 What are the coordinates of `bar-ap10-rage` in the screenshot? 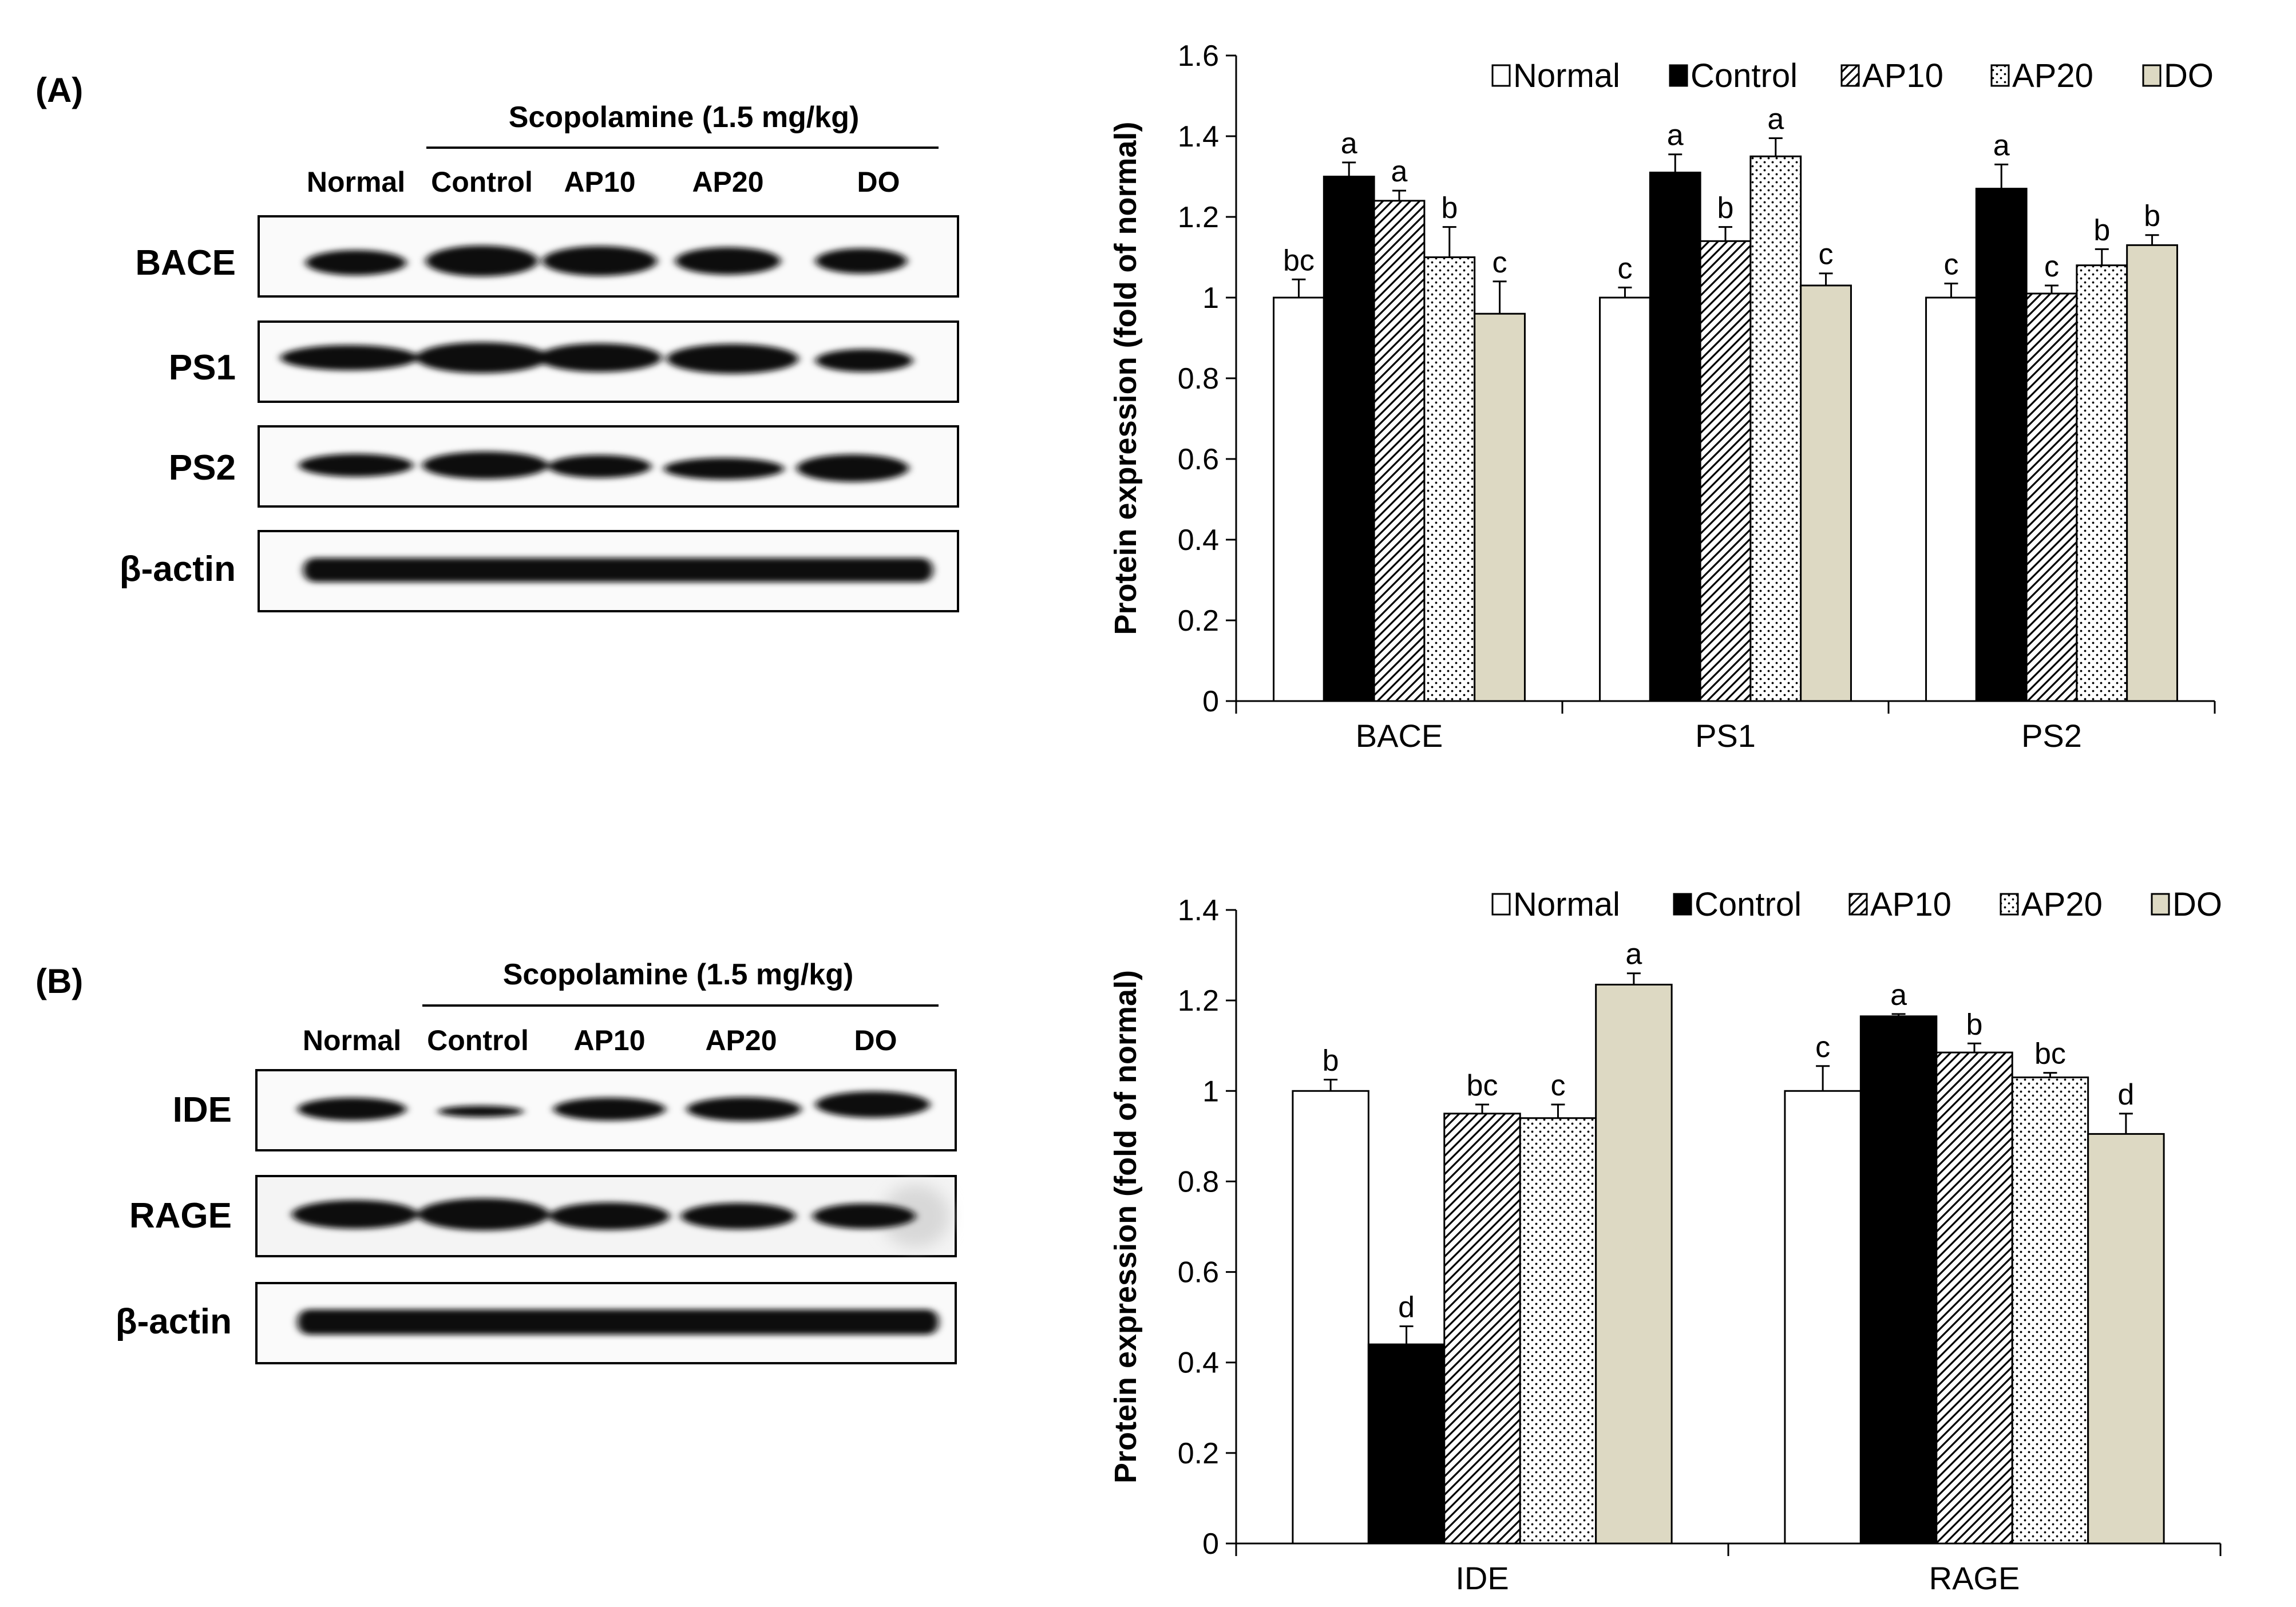 It's located at (1974, 1298).